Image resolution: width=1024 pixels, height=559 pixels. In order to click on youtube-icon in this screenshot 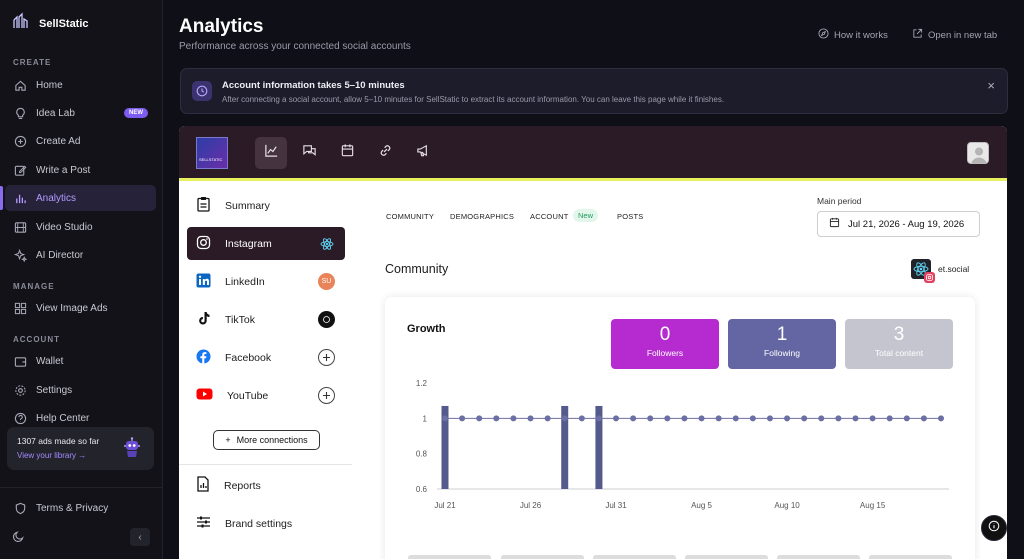, I will do `click(204, 395)`.